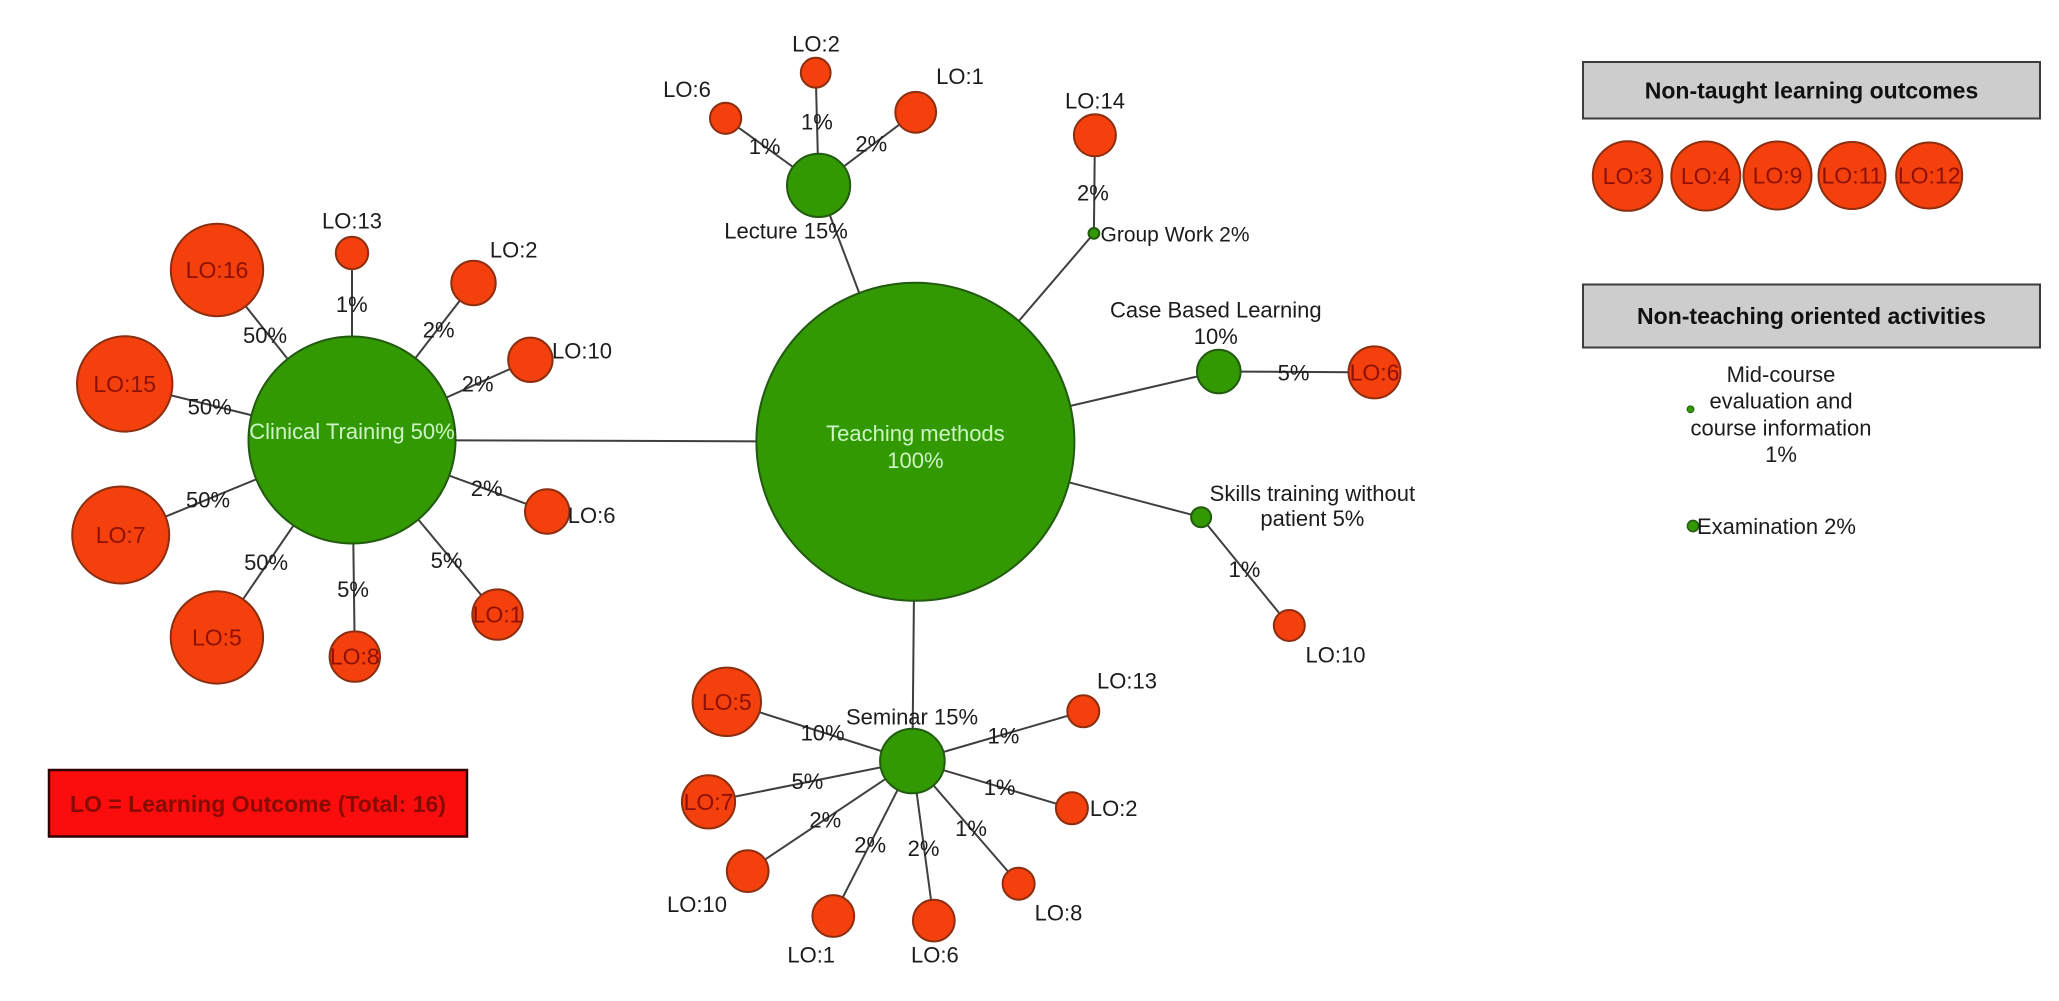 The height and width of the screenshot is (1001, 2059). I want to click on svg-text:LO = Learning Outcome (Total:: LO = Learning Outcome (Total: 16), so click(258, 804).